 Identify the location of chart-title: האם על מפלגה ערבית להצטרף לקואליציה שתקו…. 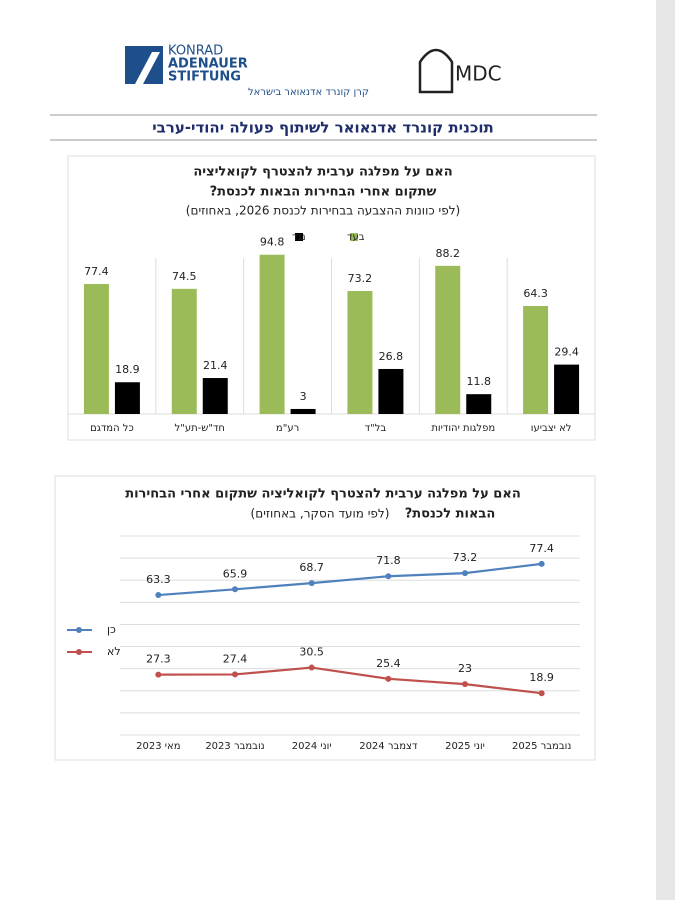
(323, 494).